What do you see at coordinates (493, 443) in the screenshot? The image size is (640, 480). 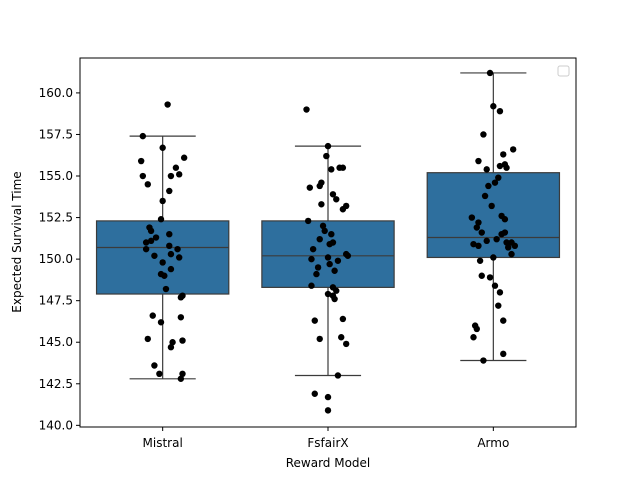 I see `x-tick-label: Armo` at bounding box center [493, 443].